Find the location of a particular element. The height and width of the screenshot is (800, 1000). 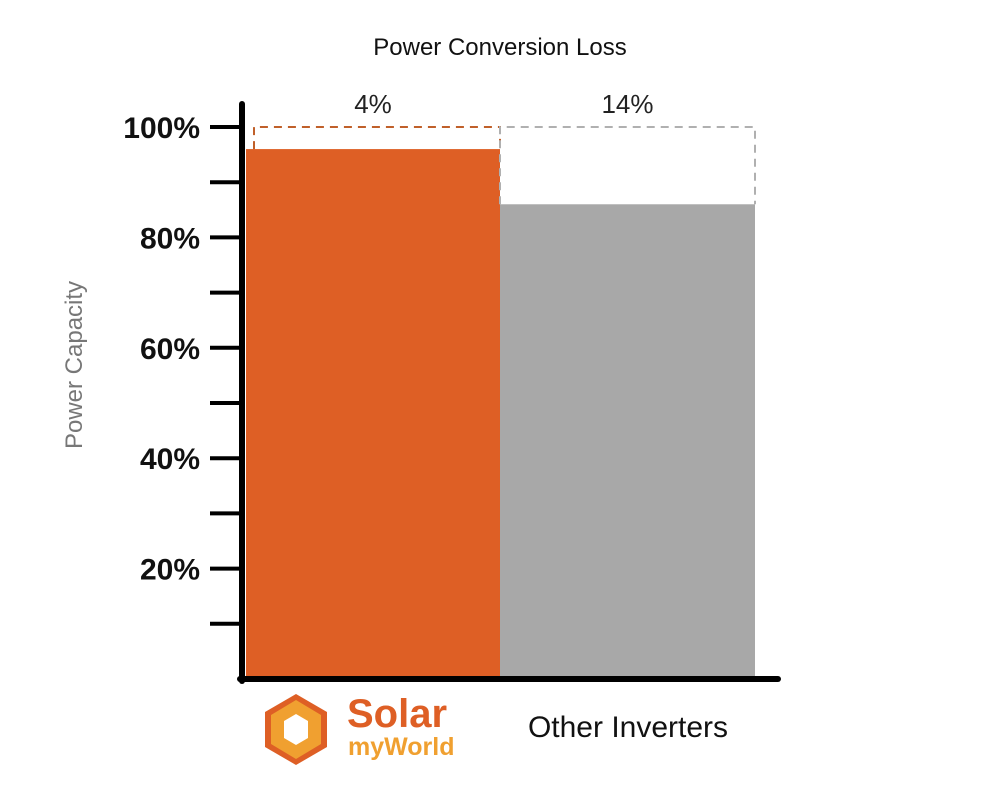

hexagon-logo-icon is located at coordinates (296, 729).